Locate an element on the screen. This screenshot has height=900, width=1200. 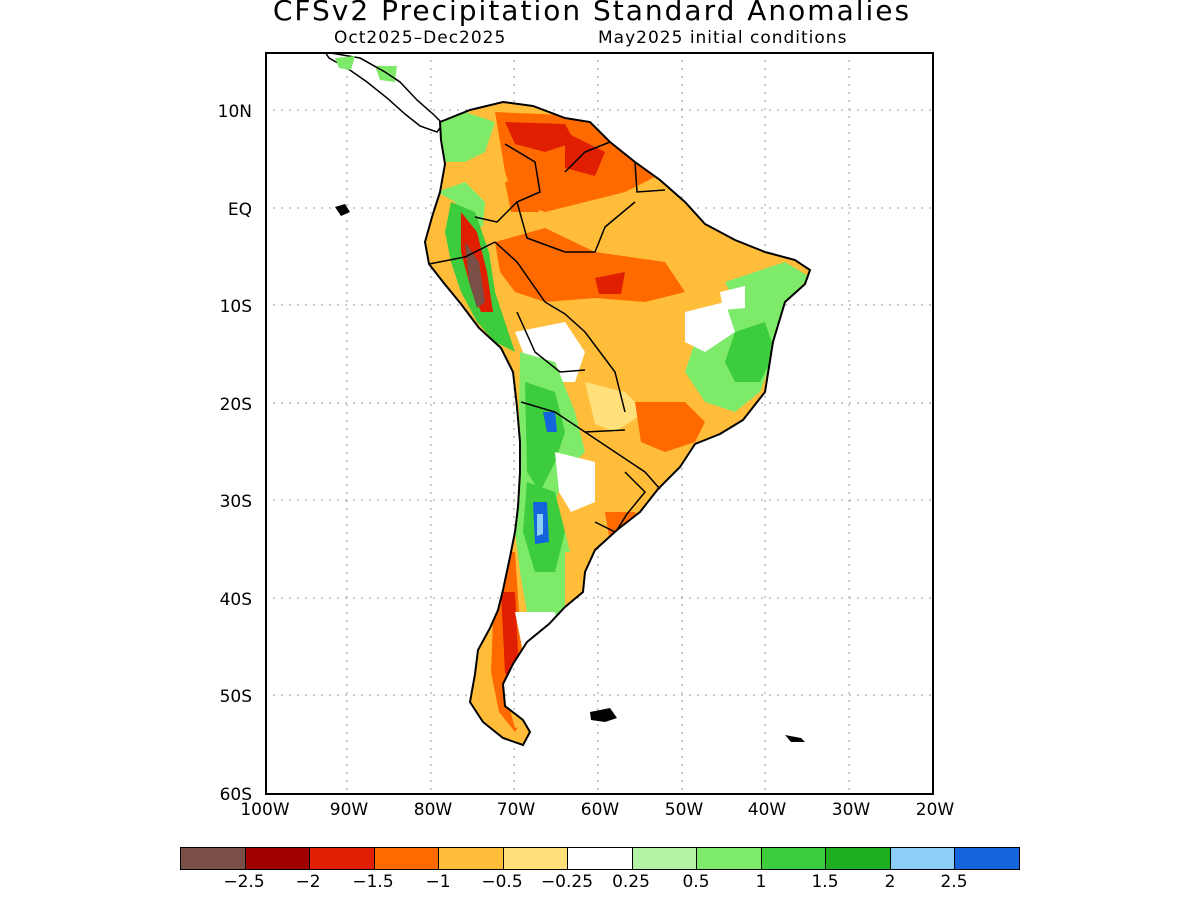
forecast-period: Oct2025–Dec2025 is located at coordinates (420, 38).